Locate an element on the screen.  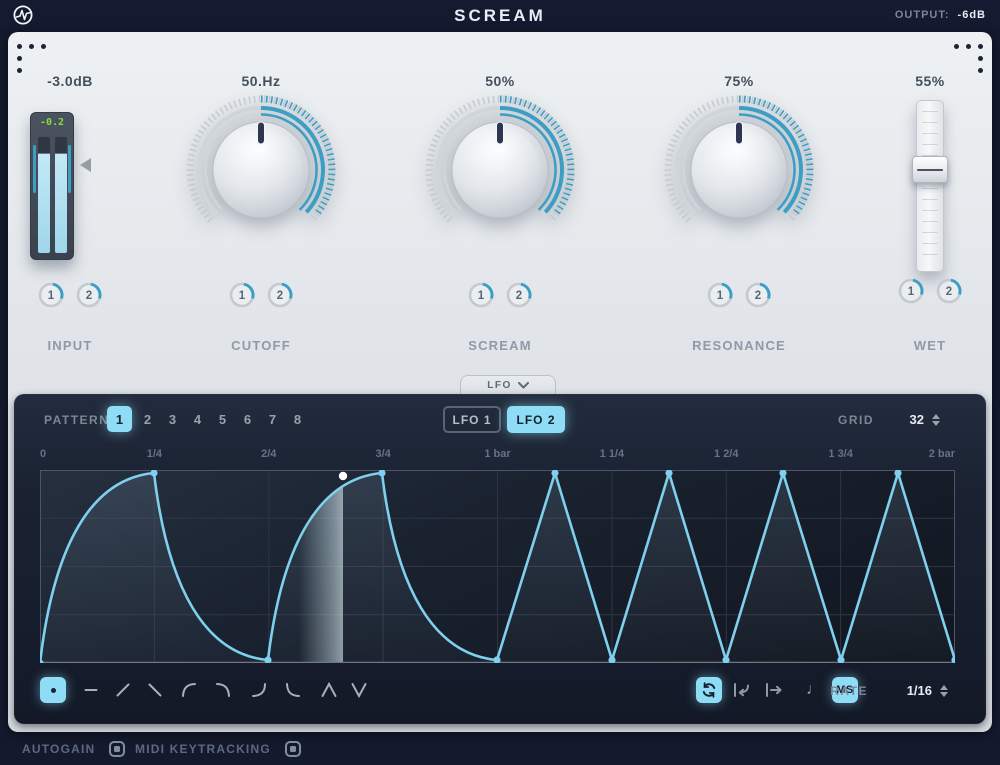
lfo1-tab-button: LFO 1 is located at coordinates (472, 419).